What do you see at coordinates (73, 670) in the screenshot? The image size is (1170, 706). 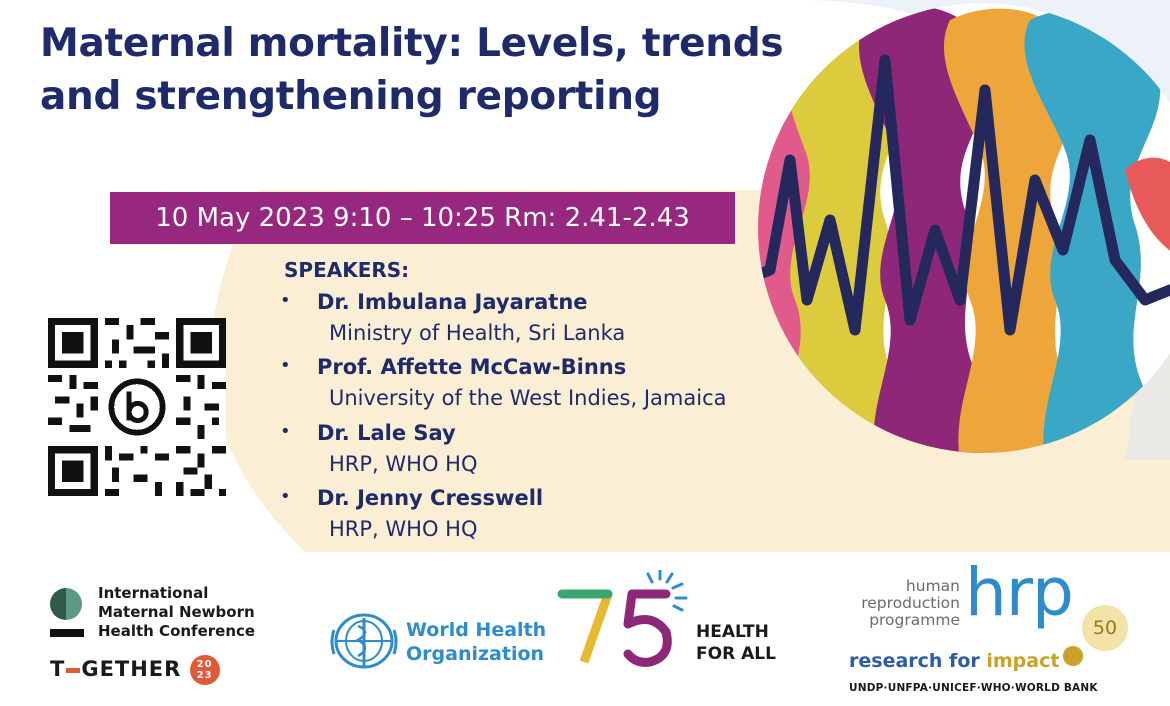 I see `together-dash-icon` at bounding box center [73, 670].